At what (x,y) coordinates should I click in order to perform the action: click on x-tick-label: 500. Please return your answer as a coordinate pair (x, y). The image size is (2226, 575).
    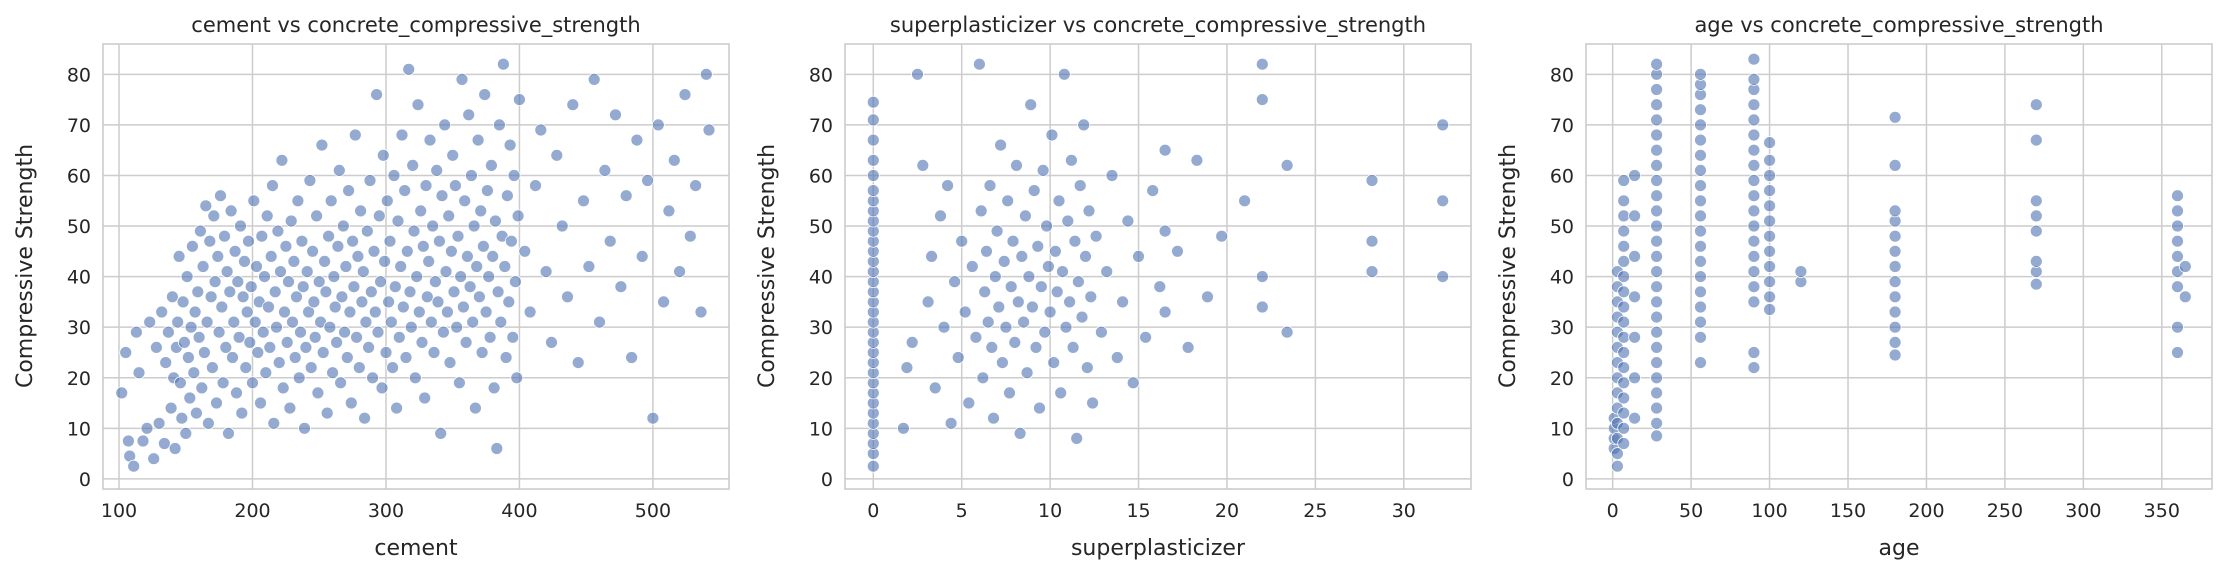
    Looking at the image, I should click on (653, 511).